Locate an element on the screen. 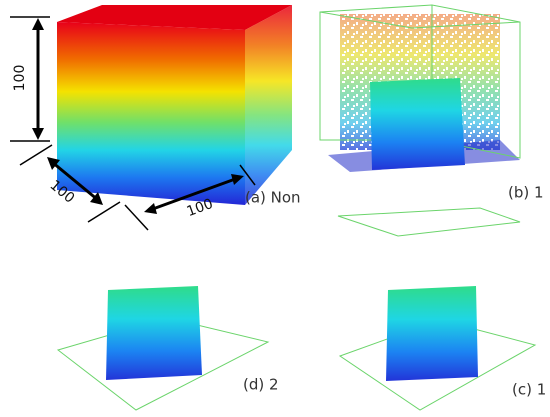 Image resolution: width=550 pixels, height=417 pixels. cube-top is located at coordinates (174, 17).